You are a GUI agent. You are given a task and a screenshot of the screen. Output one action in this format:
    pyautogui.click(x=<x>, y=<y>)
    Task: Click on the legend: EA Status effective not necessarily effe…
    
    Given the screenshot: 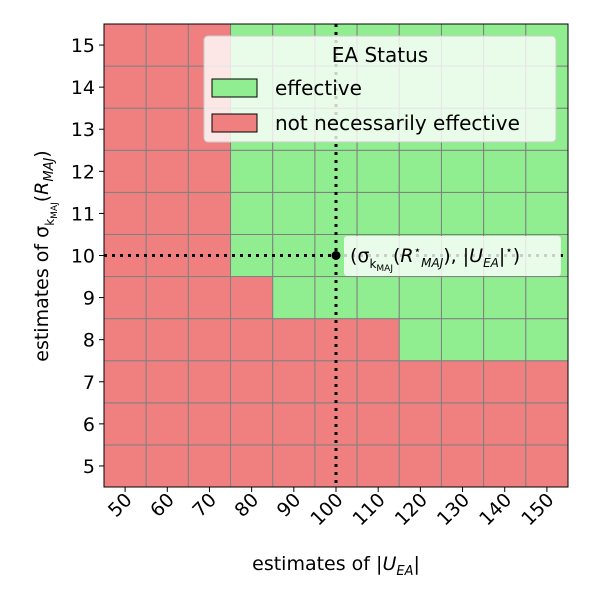 What is the action you would take?
    pyautogui.click(x=380, y=89)
    